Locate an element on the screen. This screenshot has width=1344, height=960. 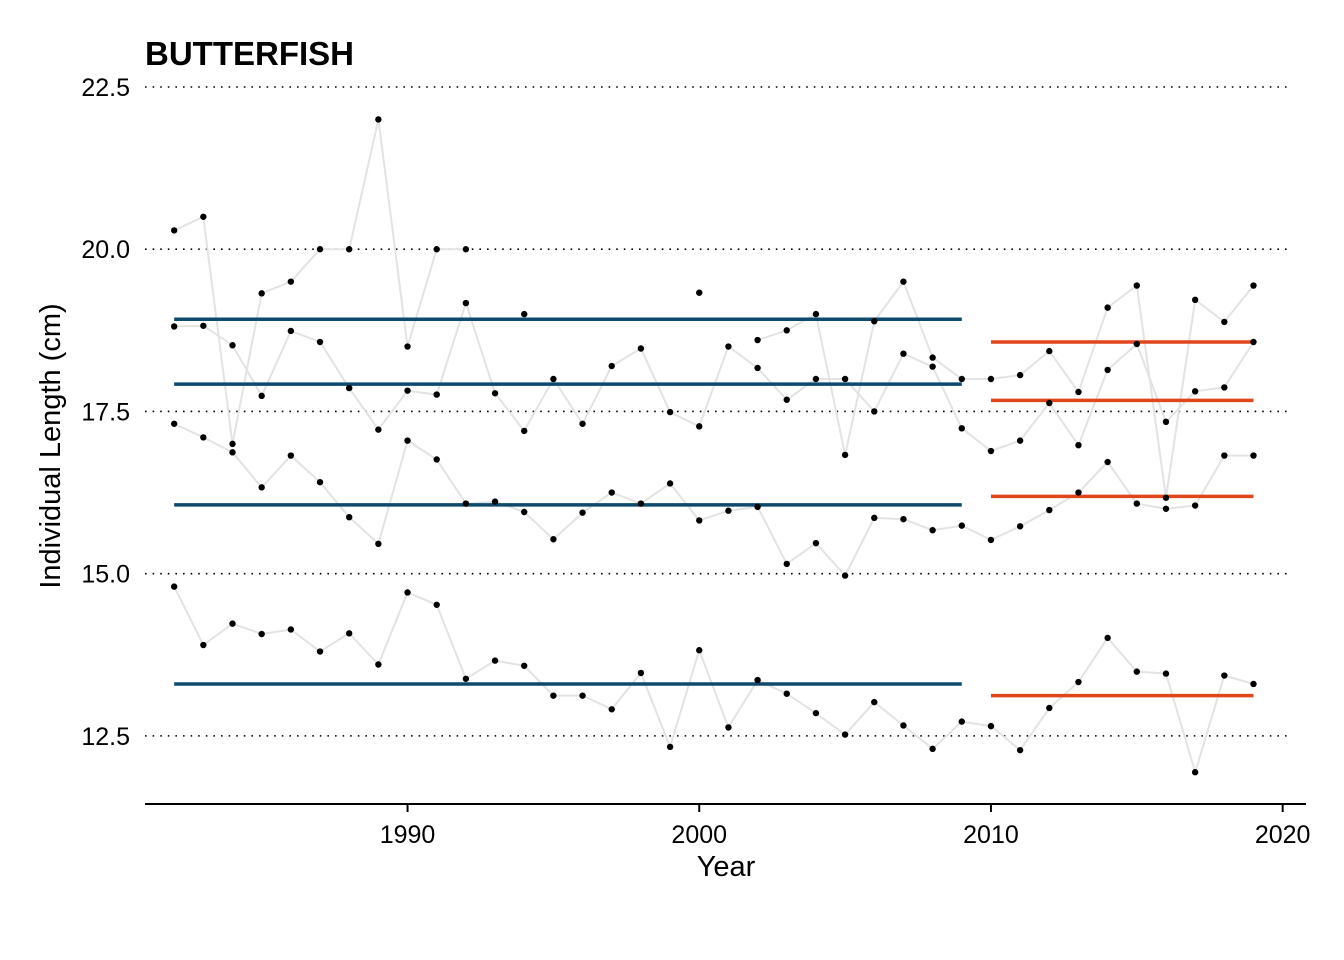
y-tick-label: 22.5 is located at coordinates (105, 88).